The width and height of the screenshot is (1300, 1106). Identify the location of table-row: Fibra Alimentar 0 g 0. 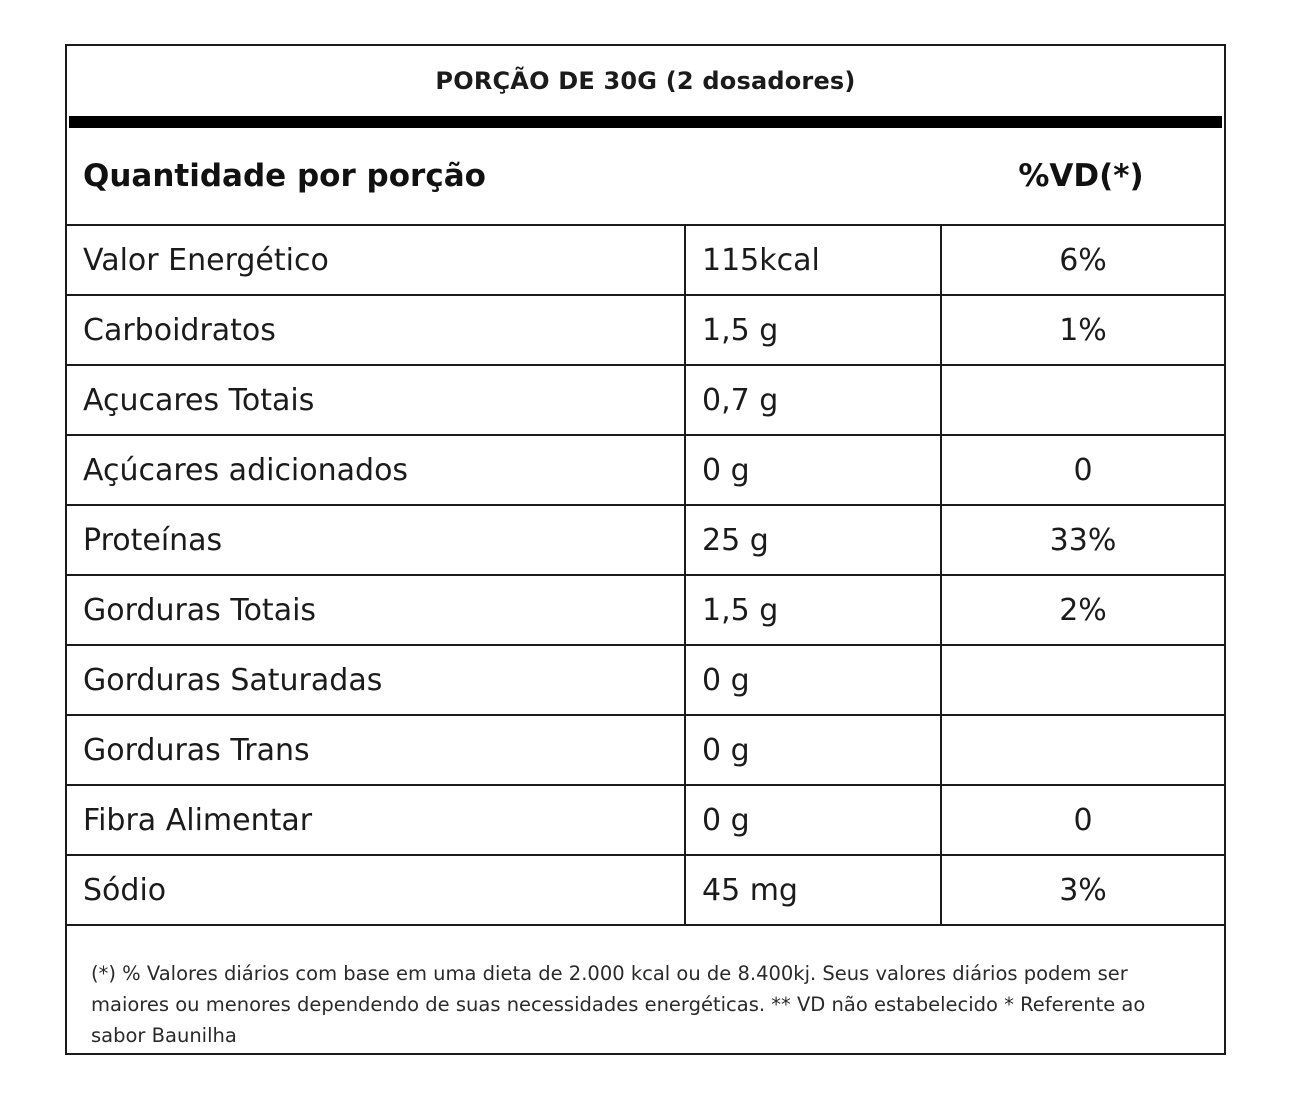
(645, 821).